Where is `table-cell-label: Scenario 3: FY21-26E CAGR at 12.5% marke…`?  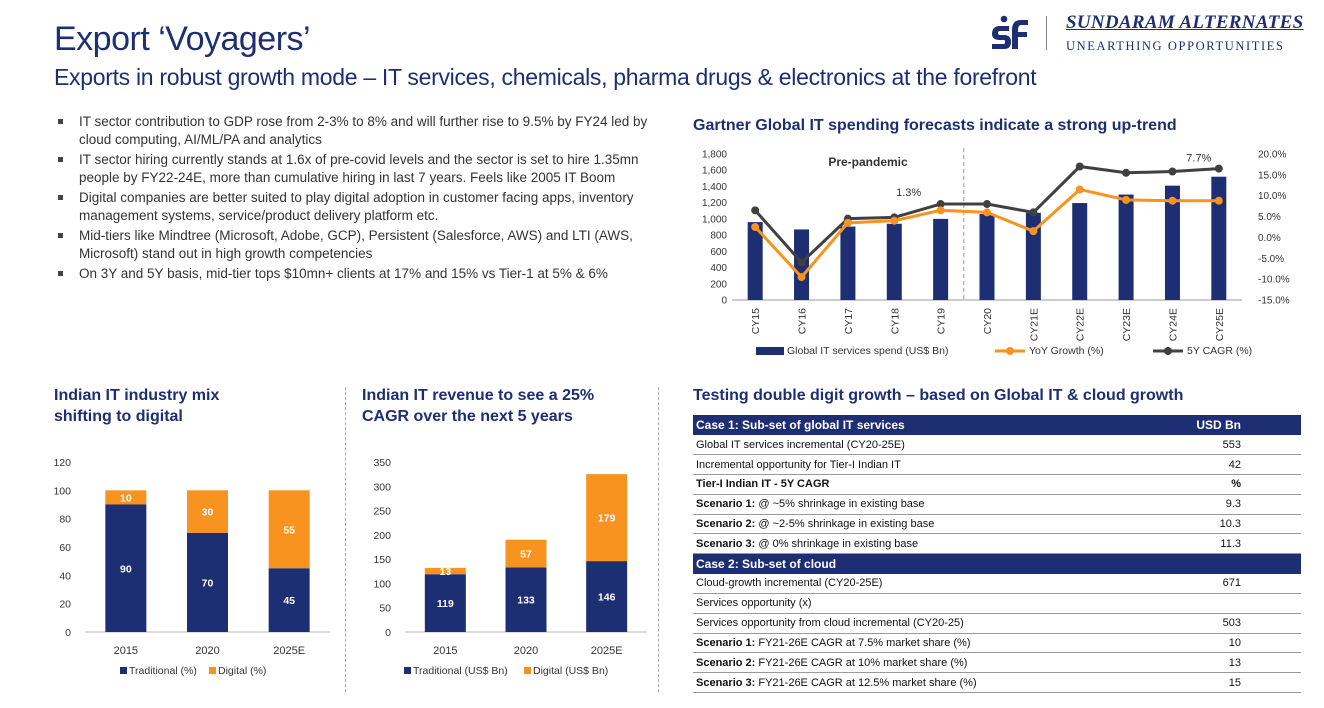
table-cell-label: Scenario 3: FY21-26E CAGR at 12.5% marke… is located at coordinates (914, 683).